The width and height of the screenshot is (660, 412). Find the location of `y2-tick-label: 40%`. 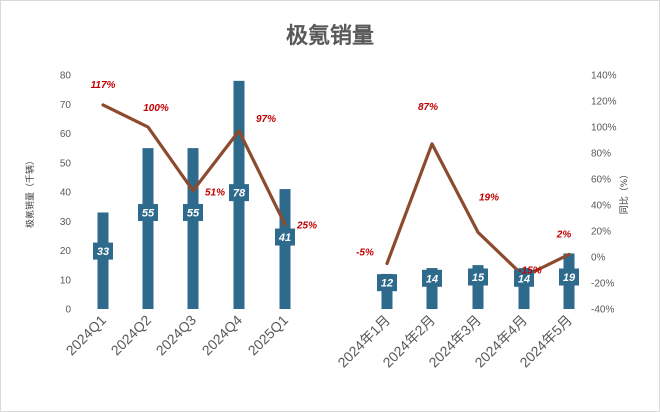

y2-tick-label: 40% is located at coordinates (601, 206).